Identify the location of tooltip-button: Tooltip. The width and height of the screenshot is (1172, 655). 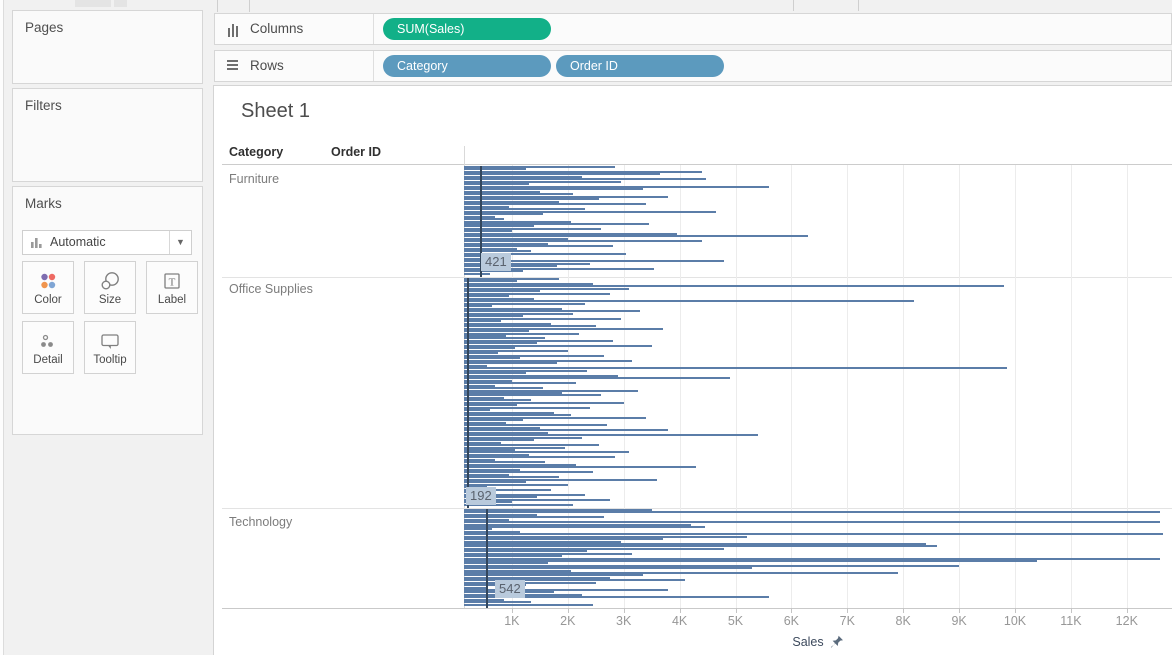
(110, 347).